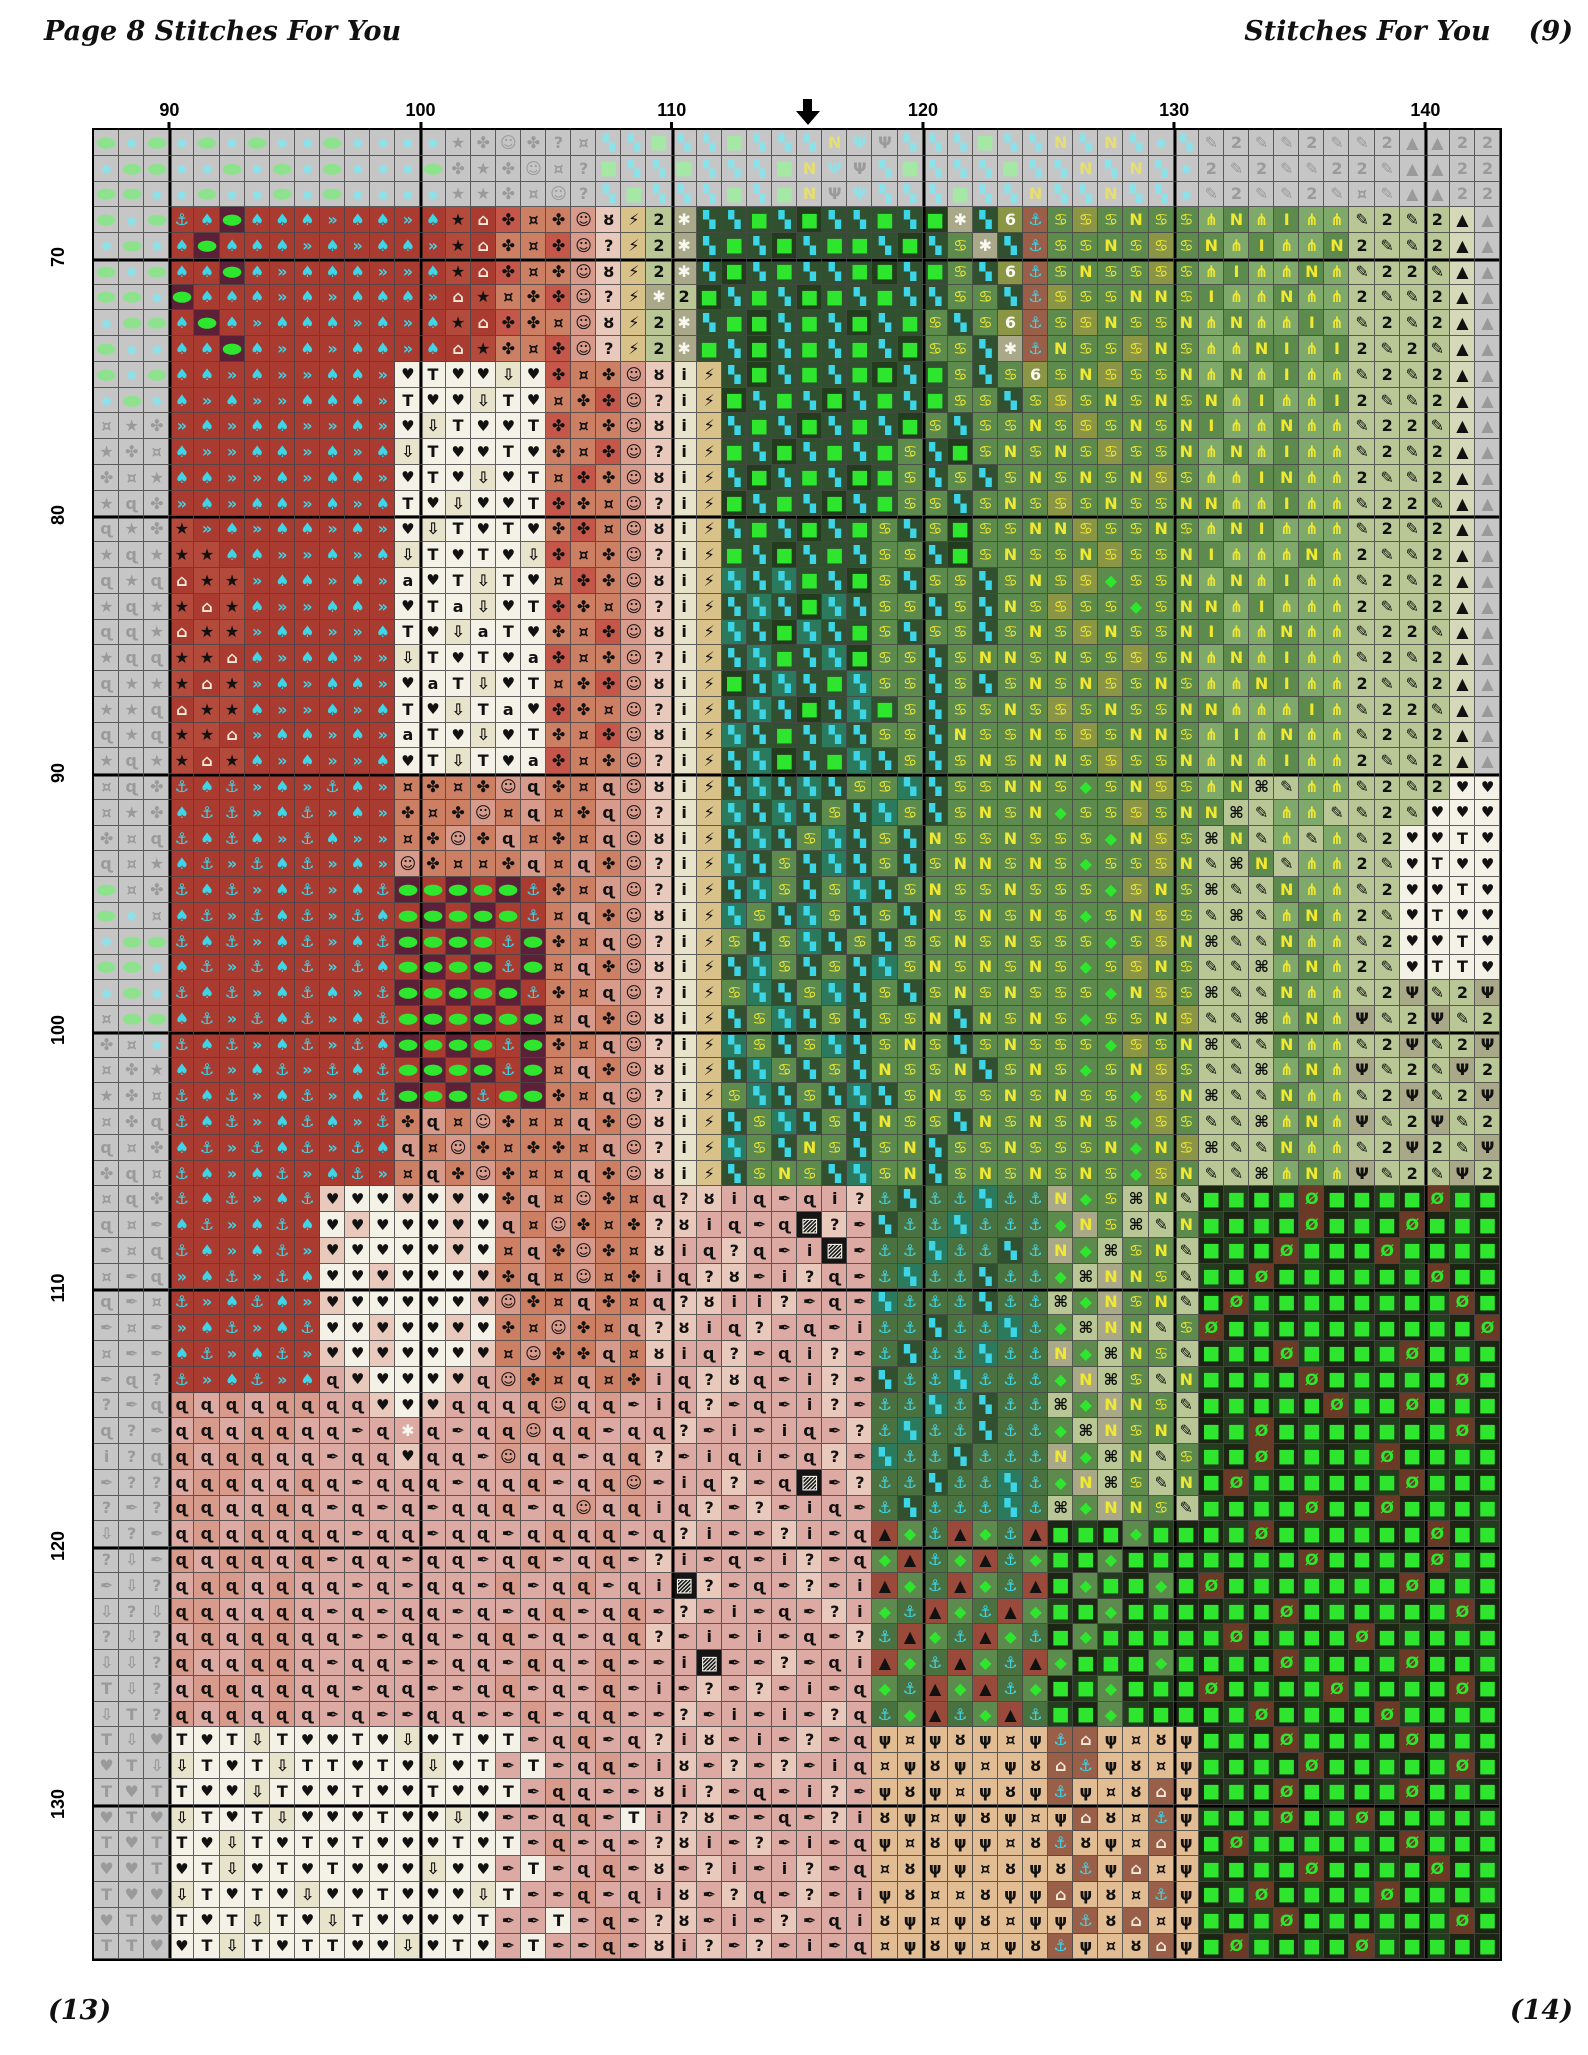 The height and width of the screenshot is (2055, 1588). I want to click on stitch-cell: ψ, so click(960, 1920).